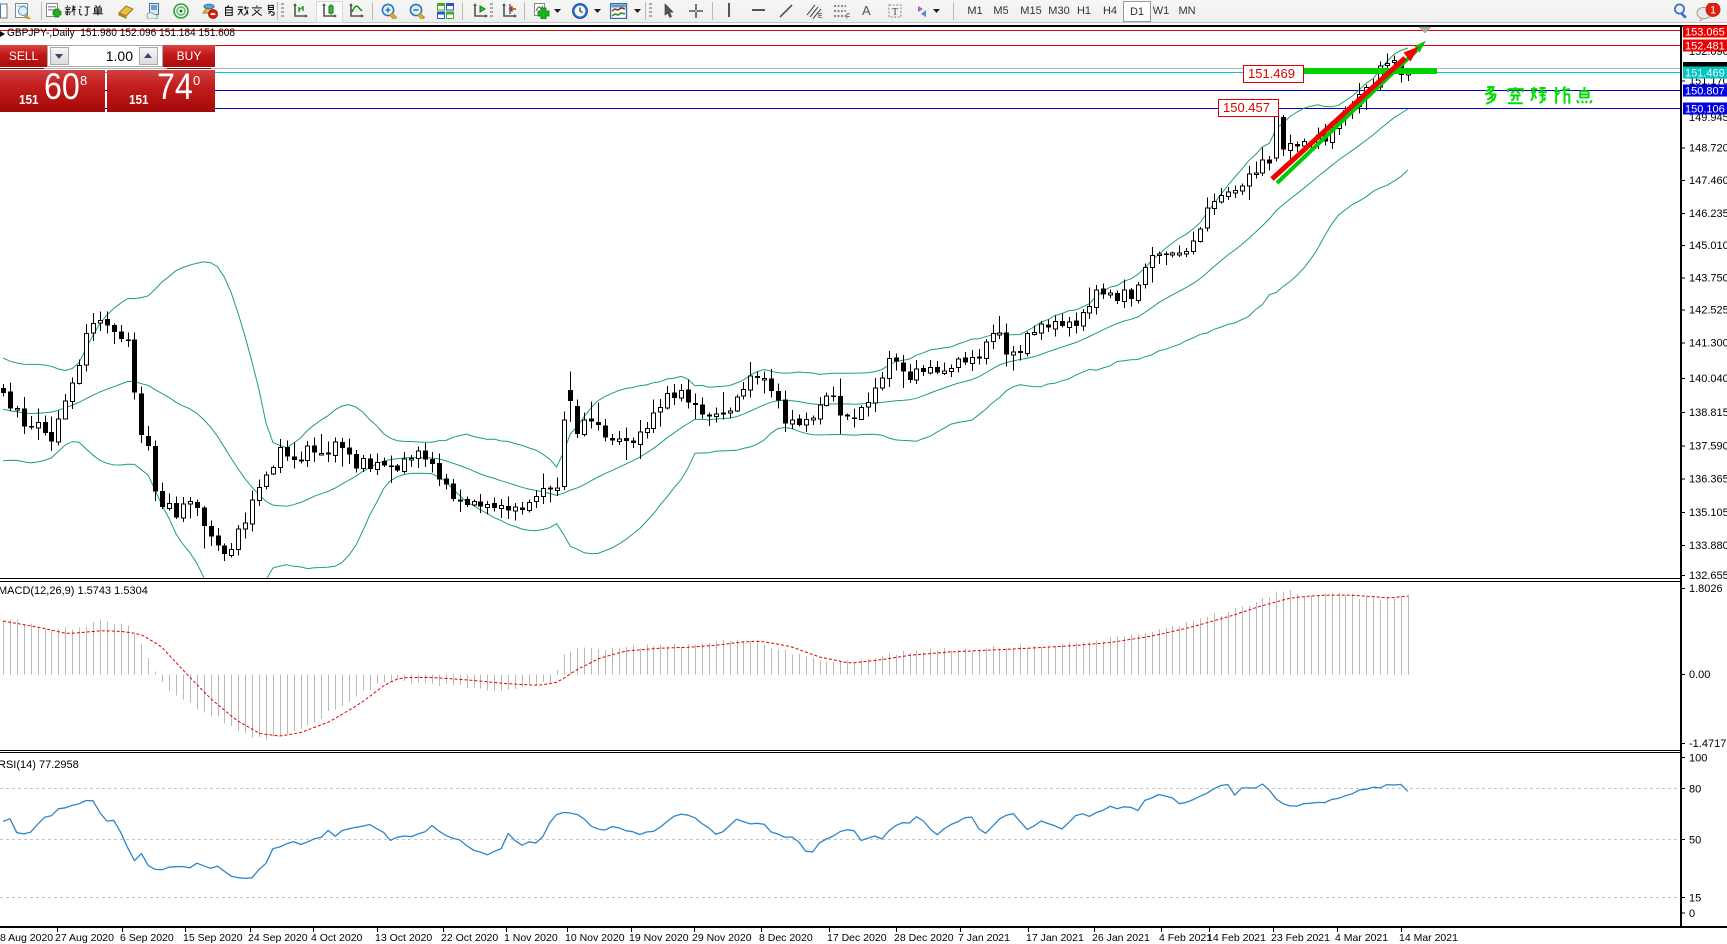  What do you see at coordinates (659, 938) in the screenshot?
I see `svg-text: 19 Nov 2020` at bounding box center [659, 938].